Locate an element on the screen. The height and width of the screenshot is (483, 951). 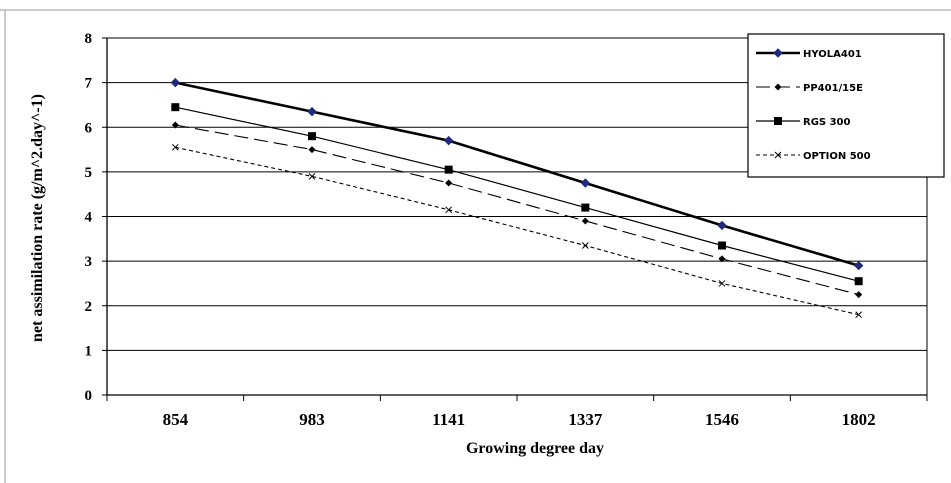
legend-label: HYOLA401 is located at coordinates (832, 54).